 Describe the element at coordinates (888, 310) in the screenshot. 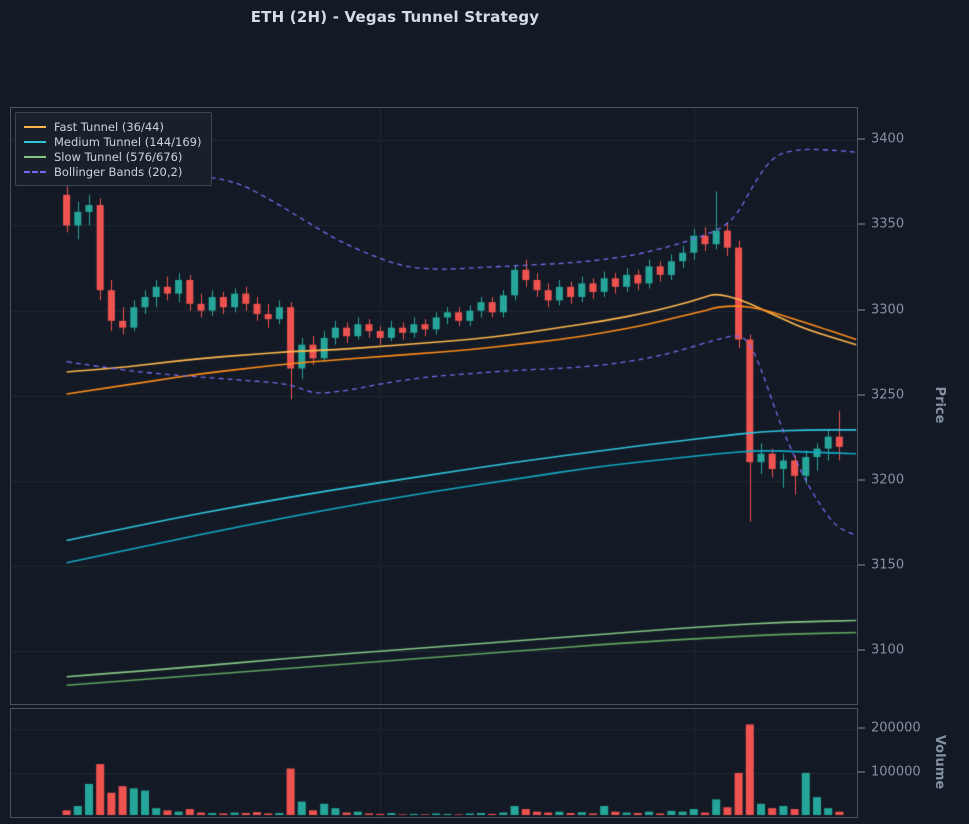

I see `price-tick-label: 3300` at that location.